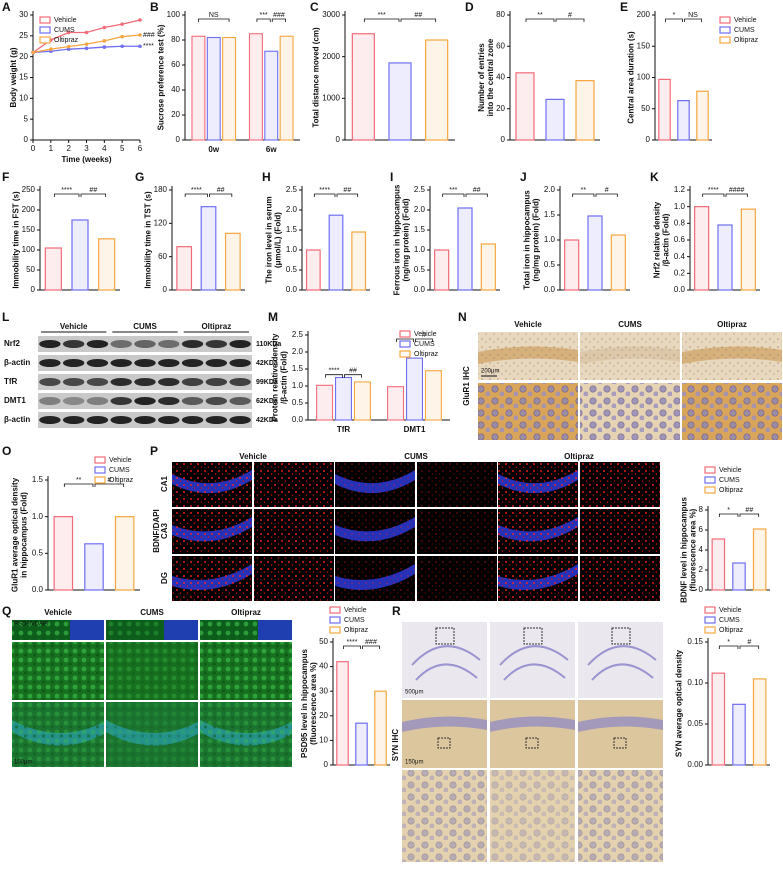 This screenshot has width=783, height=873. I want to click on y-axis-label: Number of entries, so click(481, 77).